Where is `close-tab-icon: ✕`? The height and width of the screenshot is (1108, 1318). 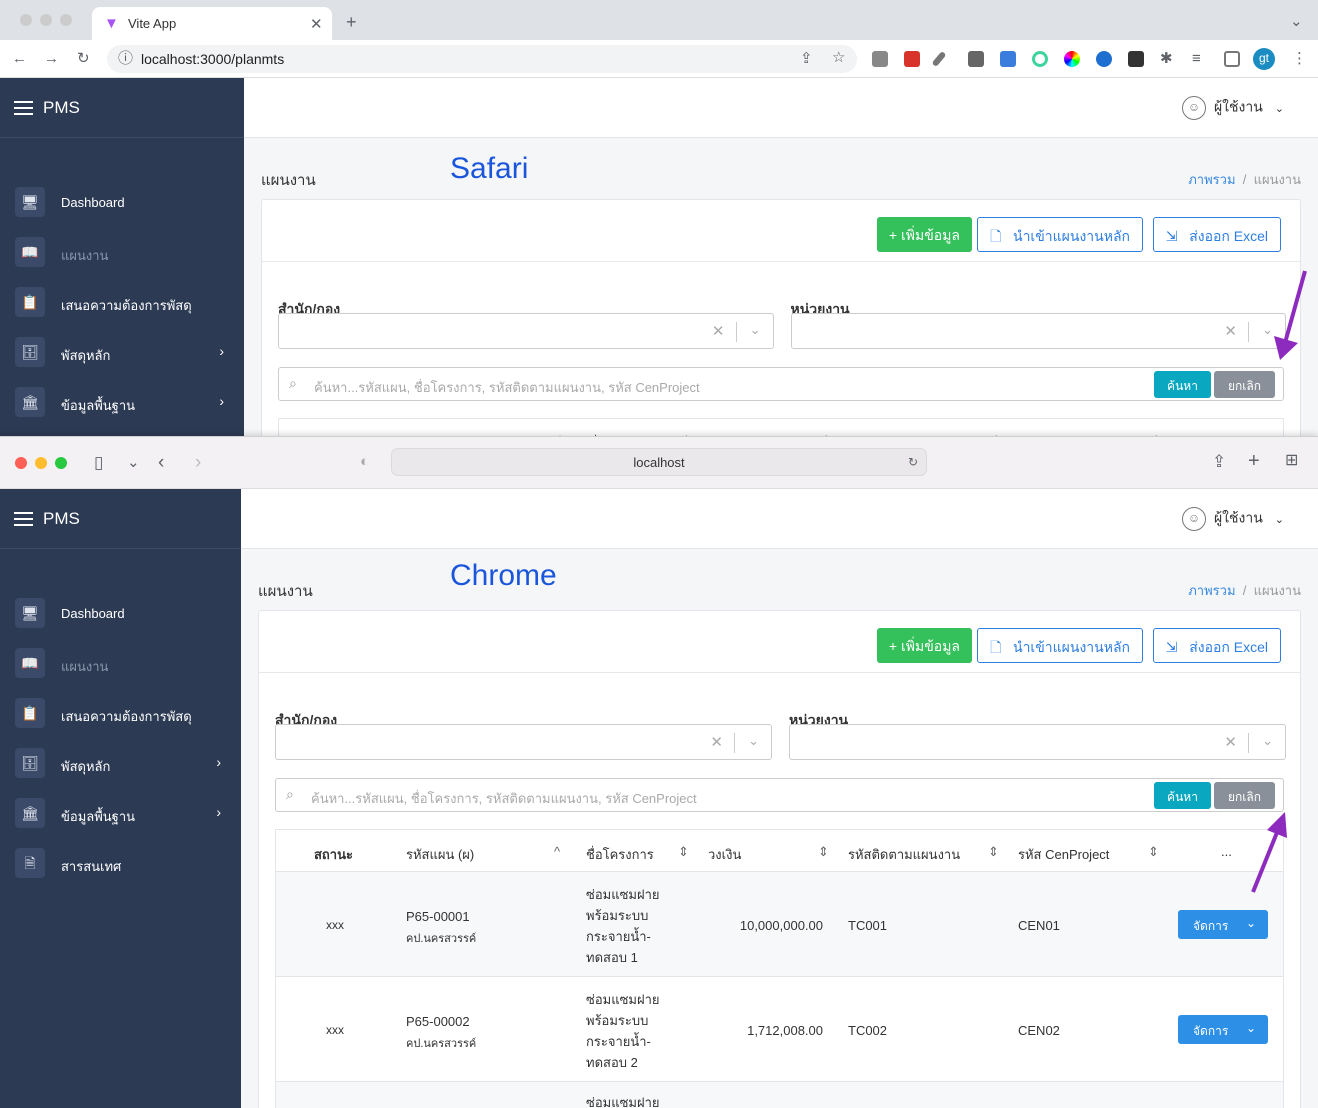 close-tab-icon: ✕ is located at coordinates (316, 24).